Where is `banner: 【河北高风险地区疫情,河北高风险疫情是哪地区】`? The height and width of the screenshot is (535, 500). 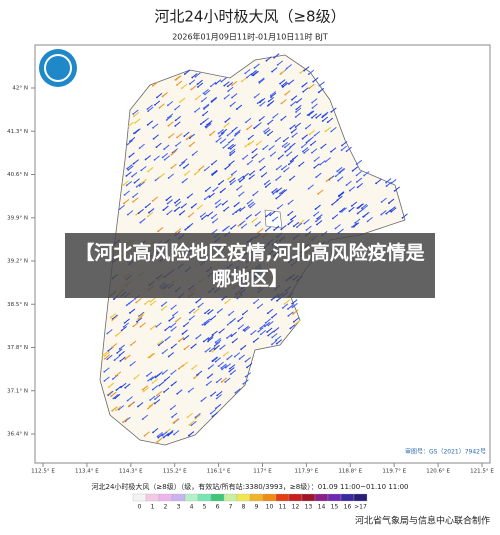
banner: 【河北高风险地区疫情,河北高风险疫情是哪地区】 is located at coordinates (250, 265).